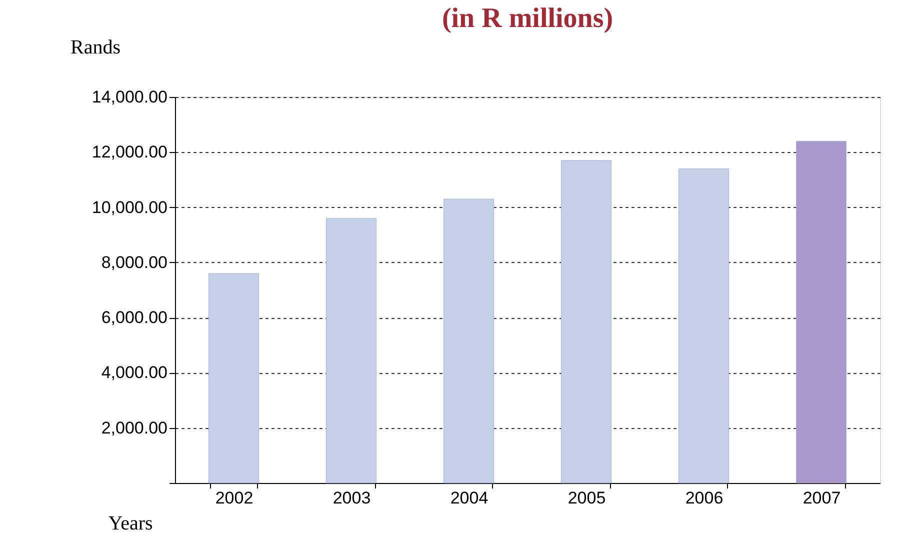  I want to click on y-tick-label: 2,000.00, so click(134, 428).